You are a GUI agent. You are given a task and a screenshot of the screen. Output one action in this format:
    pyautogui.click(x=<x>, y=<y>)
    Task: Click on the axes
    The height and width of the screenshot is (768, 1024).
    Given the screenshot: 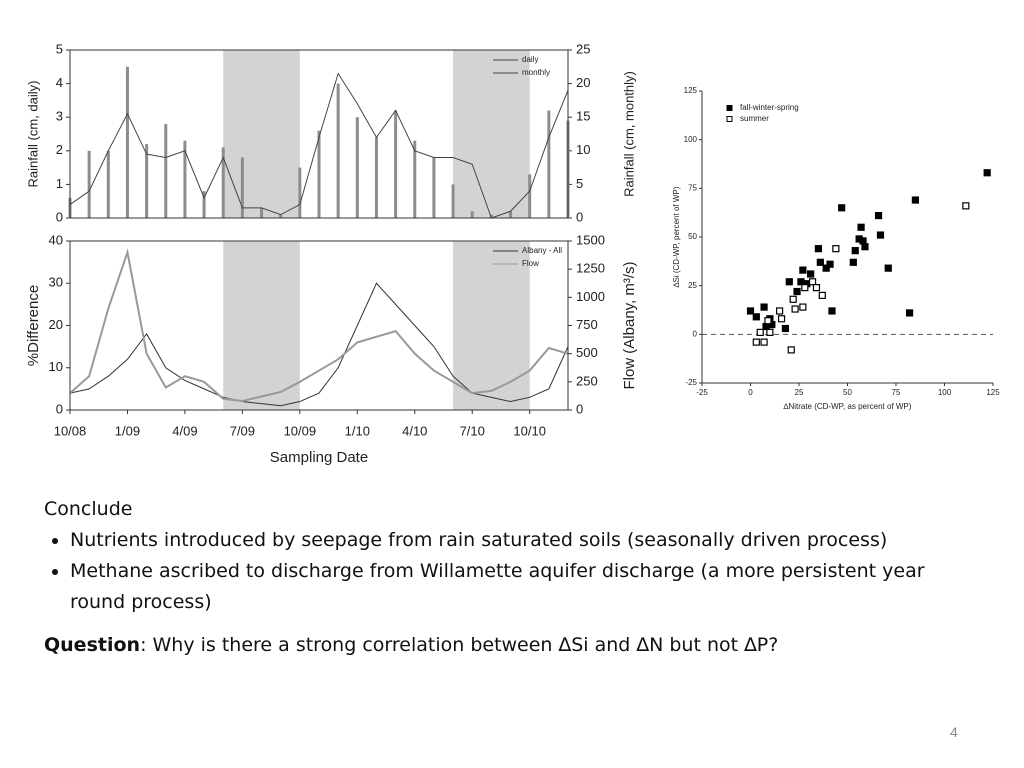 What is the action you would take?
    pyautogui.click(x=847, y=237)
    